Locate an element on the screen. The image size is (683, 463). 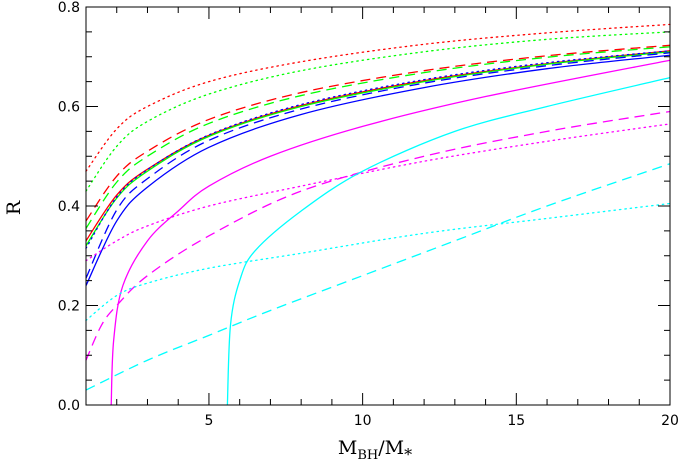
x-axis-label-sub-star: * is located at coordinates (408, 454).